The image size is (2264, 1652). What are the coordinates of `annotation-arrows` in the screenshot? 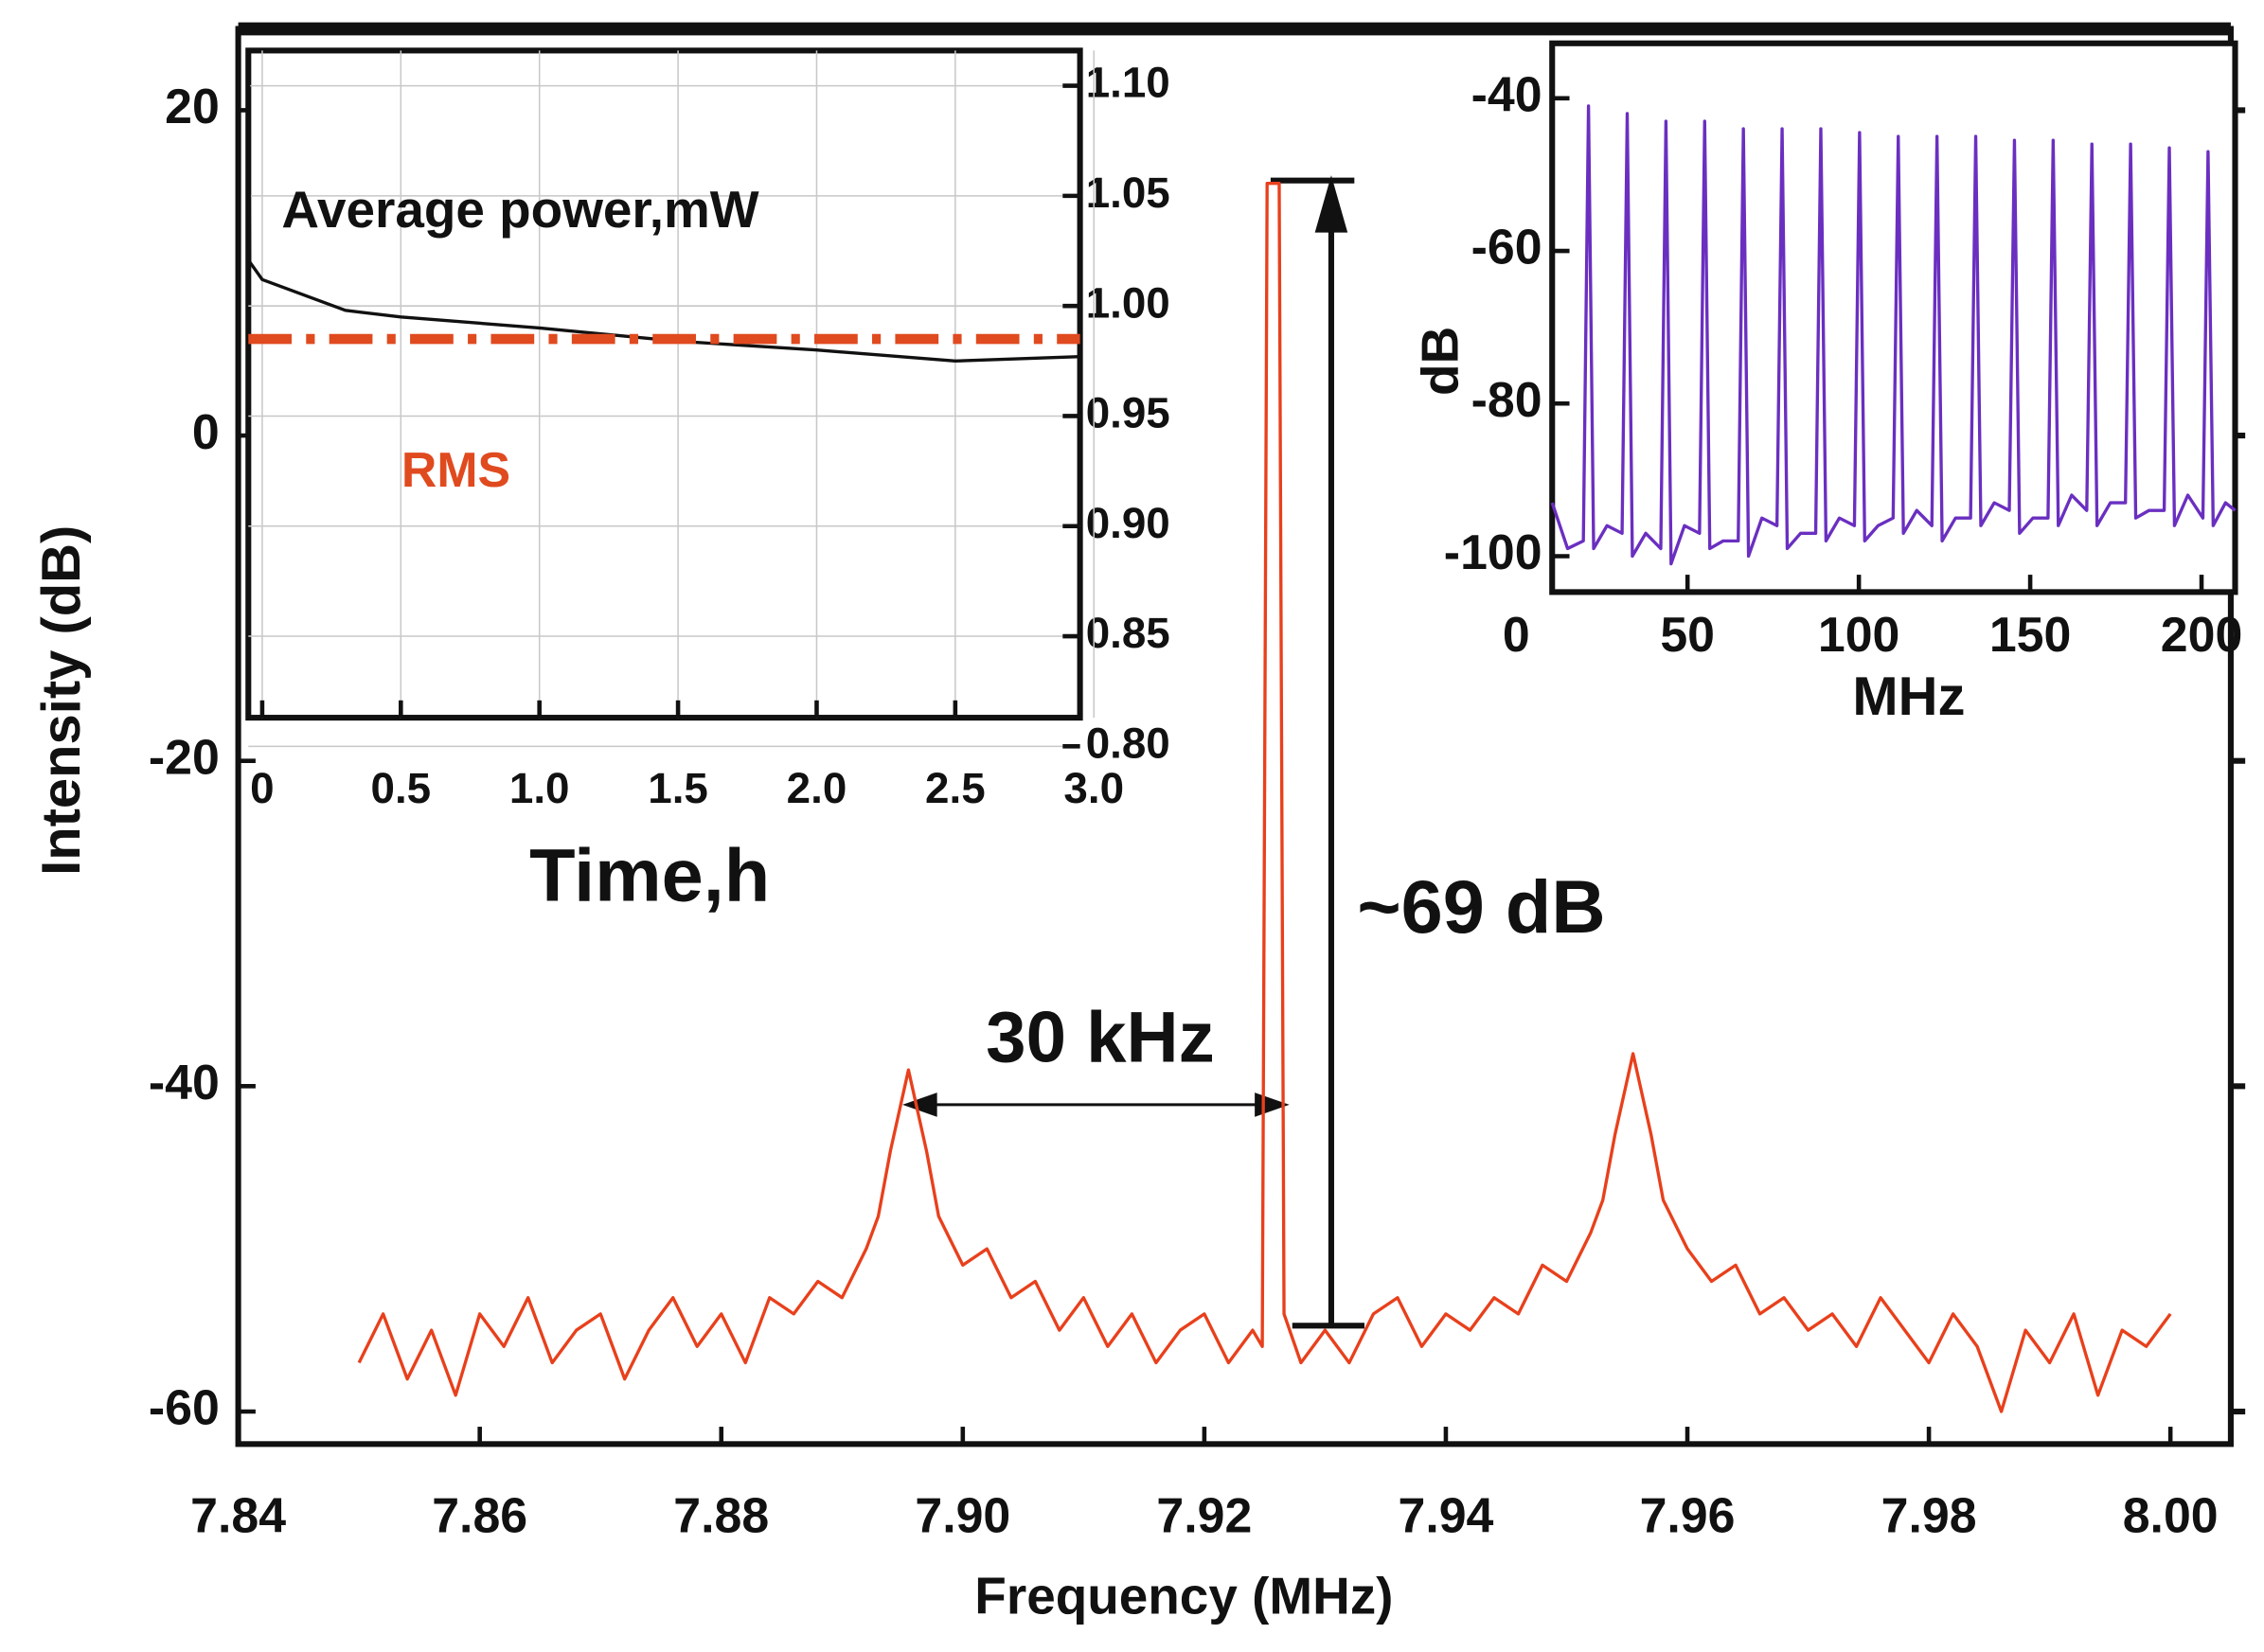 It's located at (1133, 752).